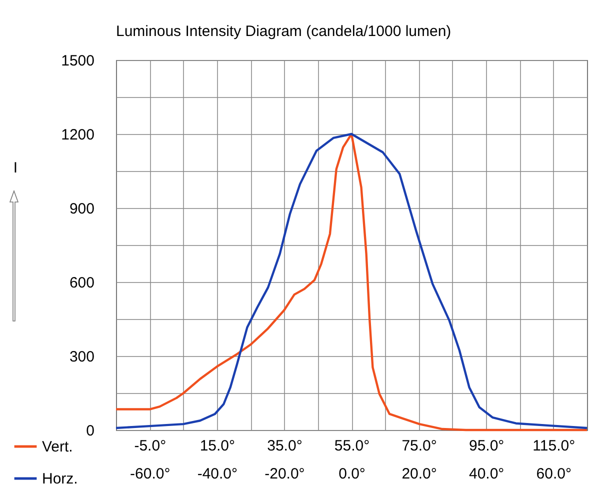 This screenshot has height=492, width=594. What do you see at coordinates (81, 283) in the screenshot?
I see `y-tick-label: 600` at bounding box center [81, 283].